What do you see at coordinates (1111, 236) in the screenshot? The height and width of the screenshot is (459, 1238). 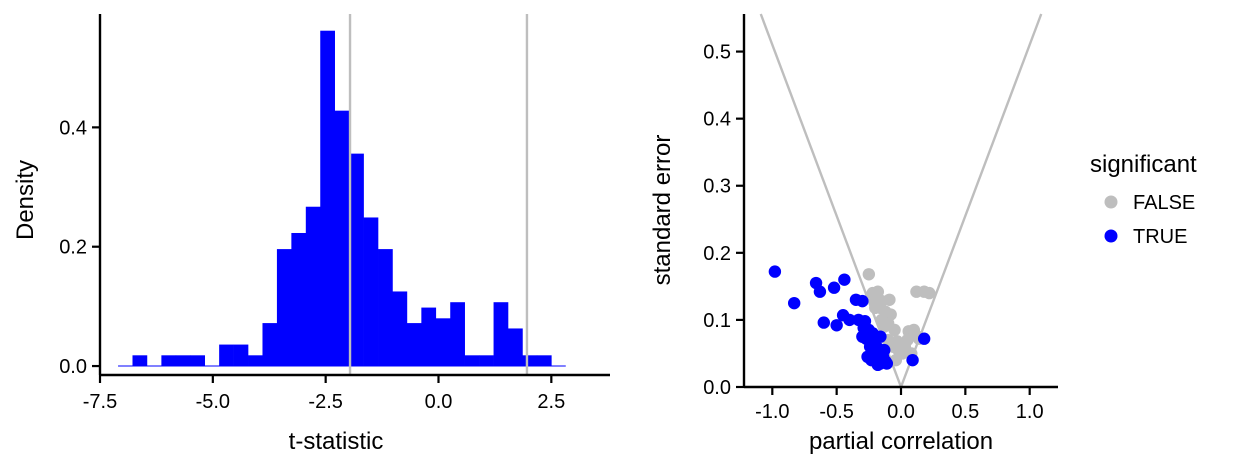 I see `legend-marker-true` at bounding box center [1111, 236].